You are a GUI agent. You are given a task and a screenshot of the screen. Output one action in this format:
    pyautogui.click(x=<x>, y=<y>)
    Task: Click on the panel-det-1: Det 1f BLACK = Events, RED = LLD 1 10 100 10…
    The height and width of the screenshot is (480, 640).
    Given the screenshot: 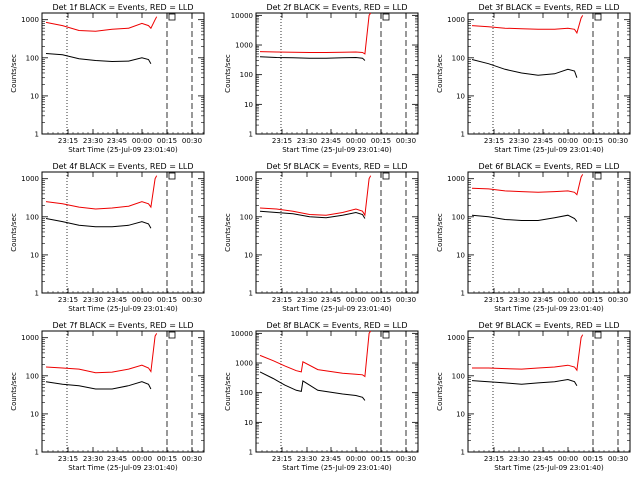 What is the action you would take?
    pyautogui.click(x=107, y=78)
    